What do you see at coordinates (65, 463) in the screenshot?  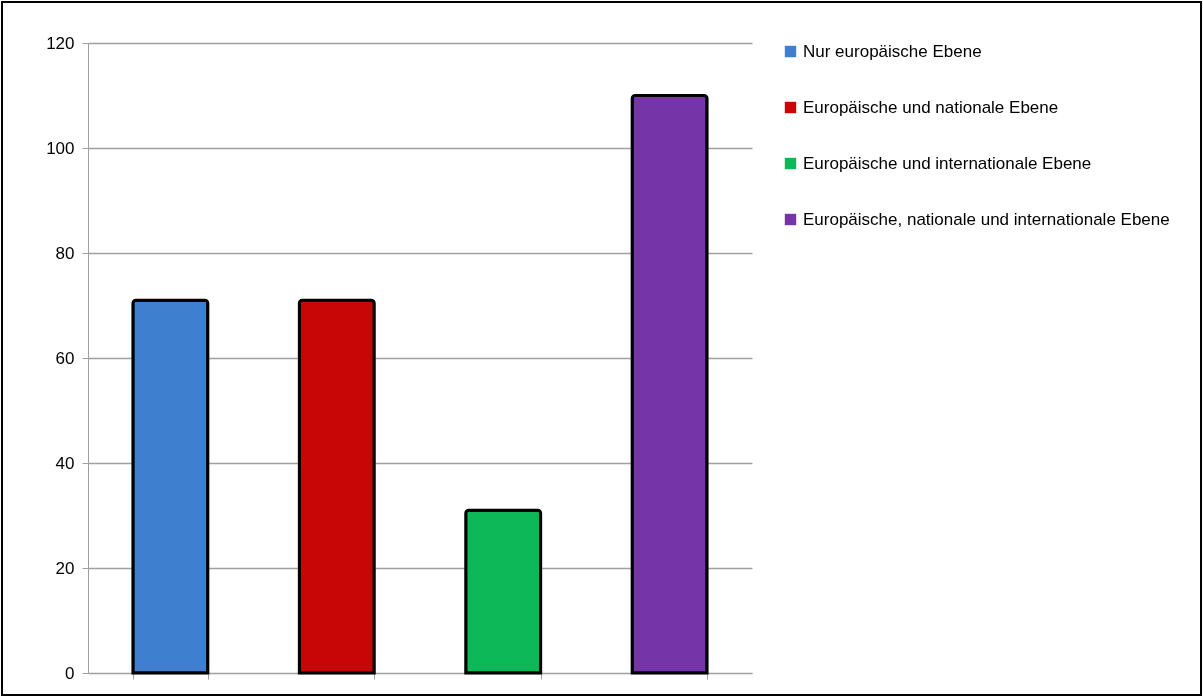 I see `y-tick-label: 40` at bounding box center [65, 463].